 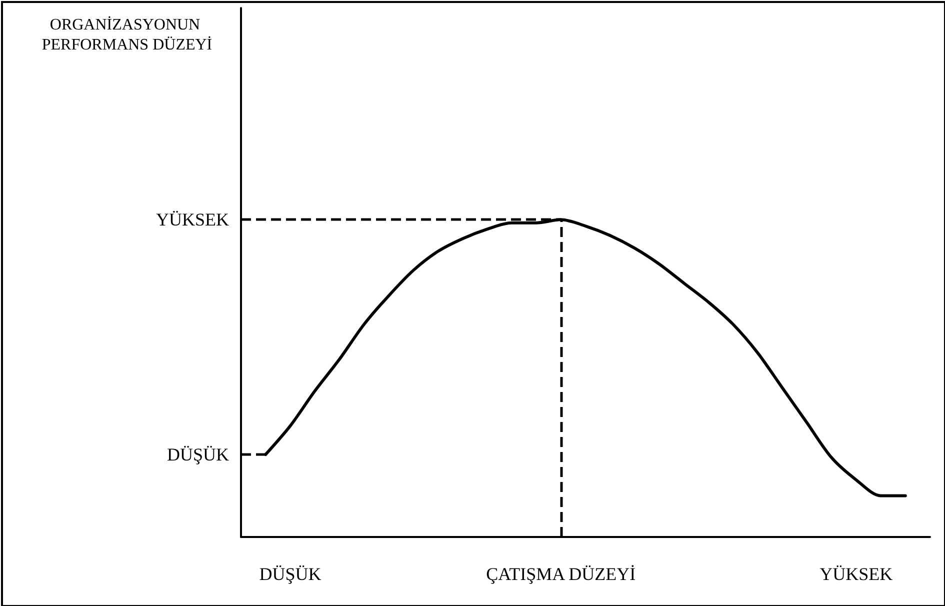 I want to click on x-tick-label: ÇATIŞMA DÜZEYİ, so click(x=561, y=574).